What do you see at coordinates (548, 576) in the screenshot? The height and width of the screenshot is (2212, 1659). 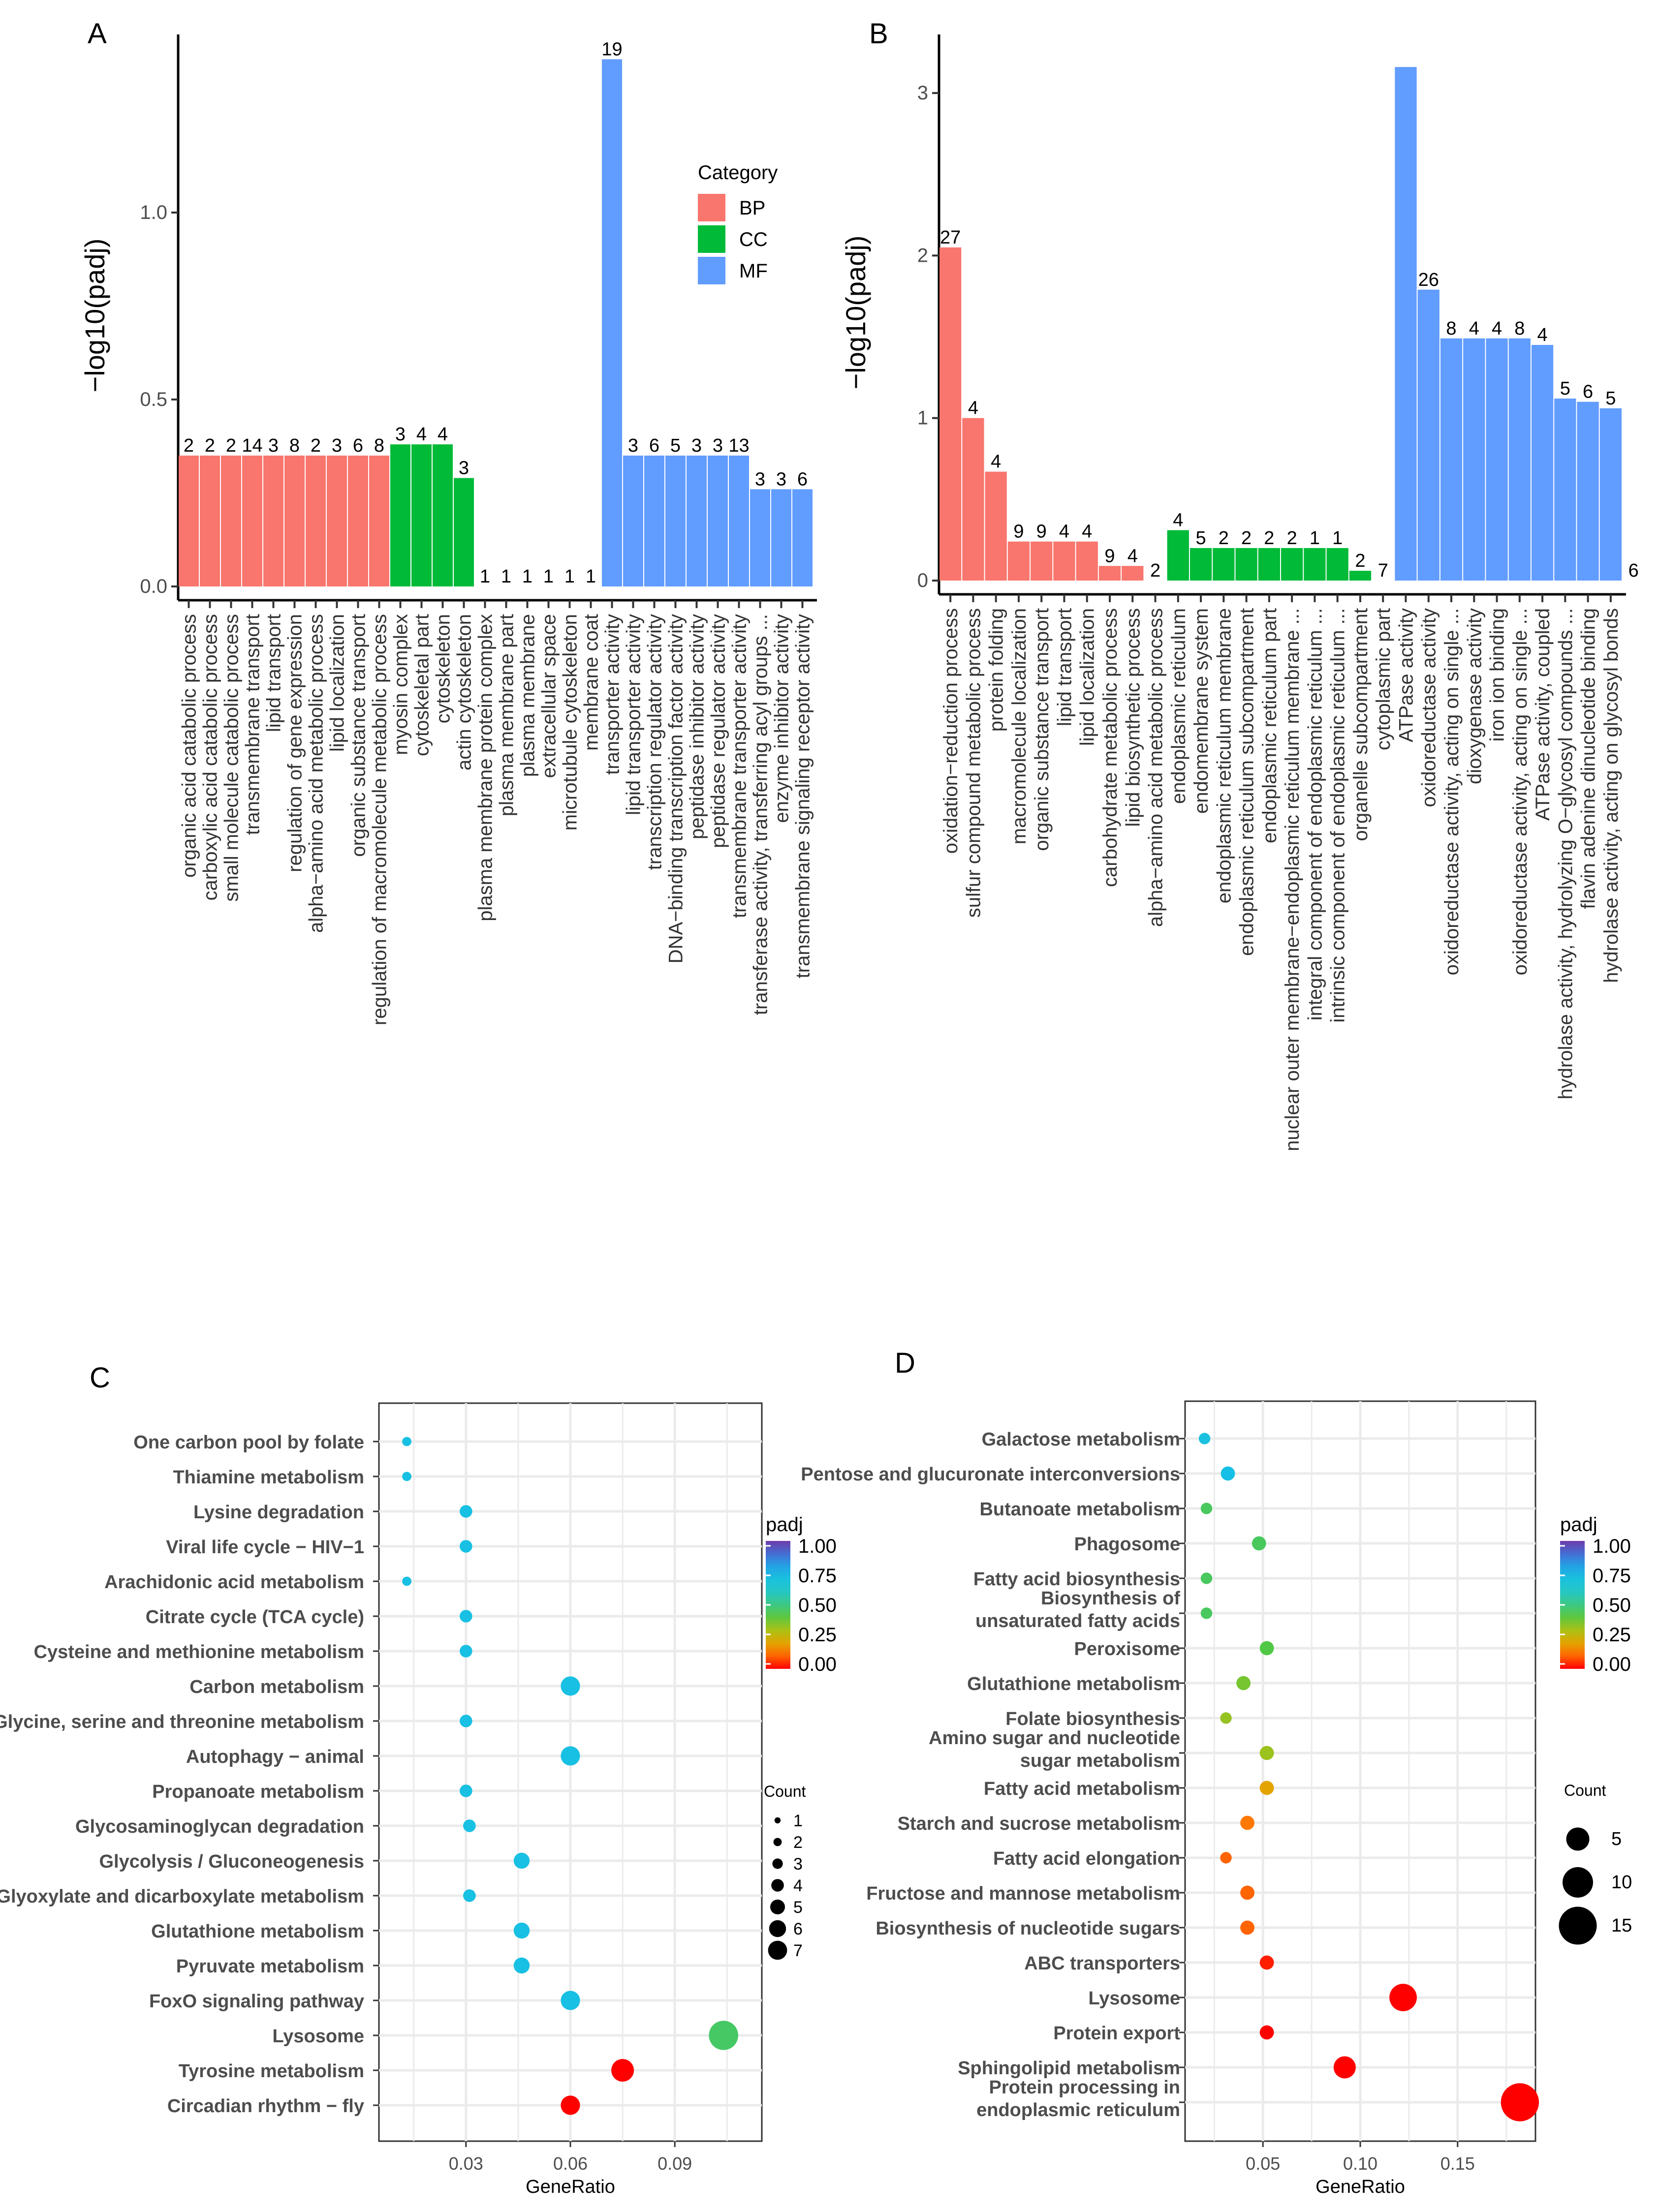 I see `count-label: 1` at bounding box center [548, 576].